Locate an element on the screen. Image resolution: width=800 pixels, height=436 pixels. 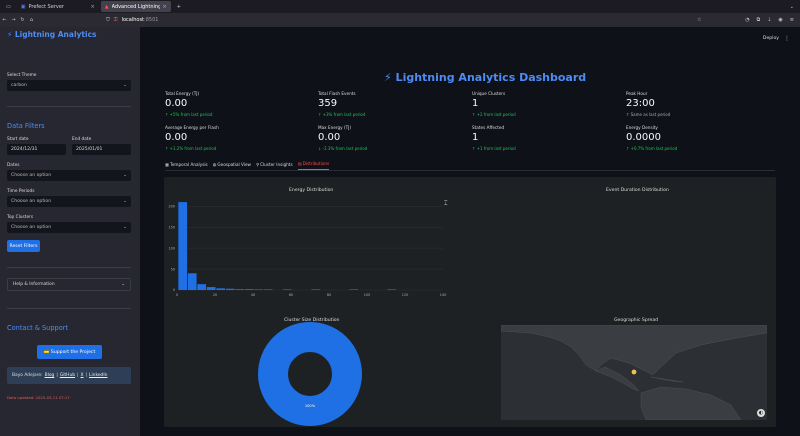
blog-link: Blog is located at coordinates (49, 375).